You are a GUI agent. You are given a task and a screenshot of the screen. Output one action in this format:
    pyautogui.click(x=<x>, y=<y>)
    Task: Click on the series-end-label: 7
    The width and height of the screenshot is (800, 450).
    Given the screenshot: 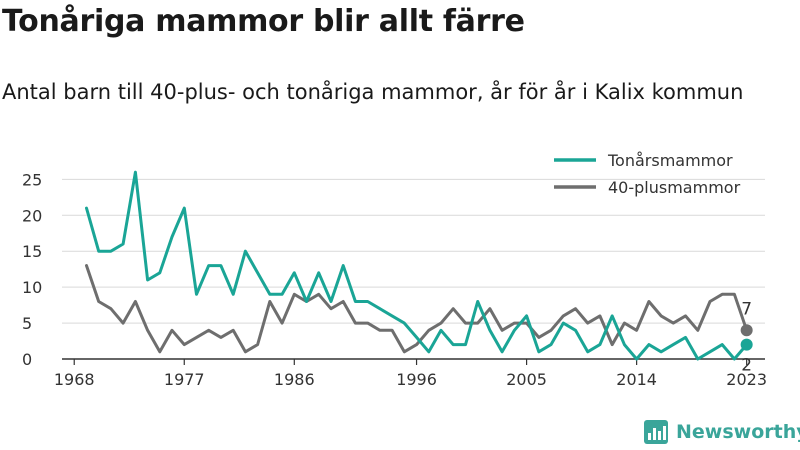 What is the action you would take?
    pyautogui.click(x=746, y=309)
    